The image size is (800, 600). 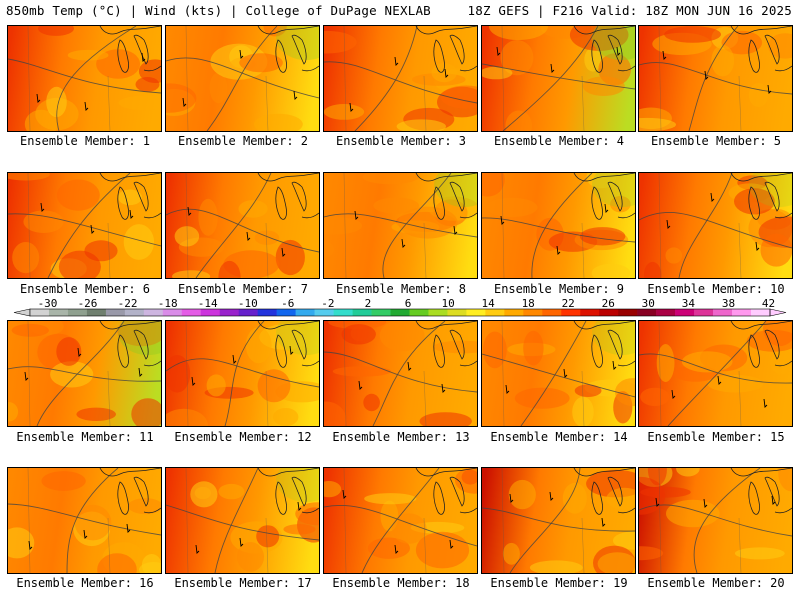 What do you see at coordinates (85, 289) in the screenshot?
I see `ensemble-member-label: Ensemble Member: 6` at bounding box center [85, 289].